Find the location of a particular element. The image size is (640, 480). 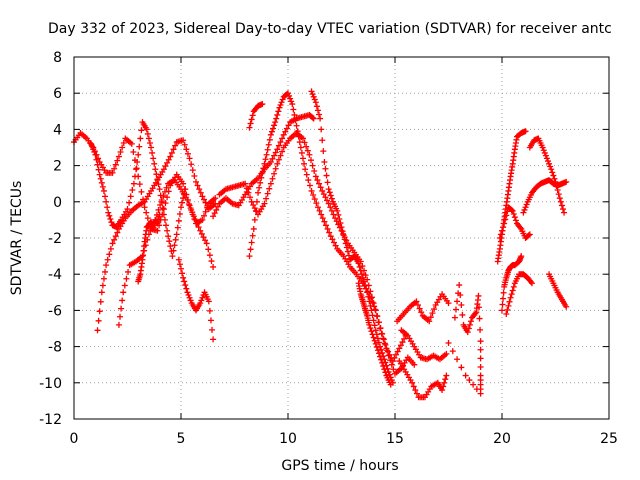

series-track-e is located at coordinates (196, 299).